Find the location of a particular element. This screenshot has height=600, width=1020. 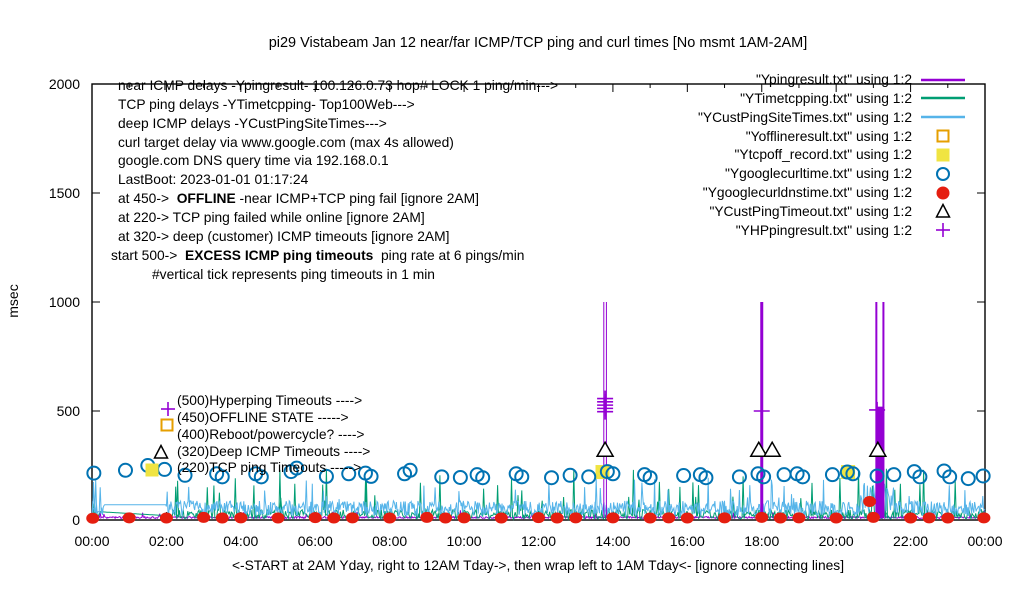

legend-label: "Ypingresult.txt" using 1:2 is located at coordinates (833, 79).